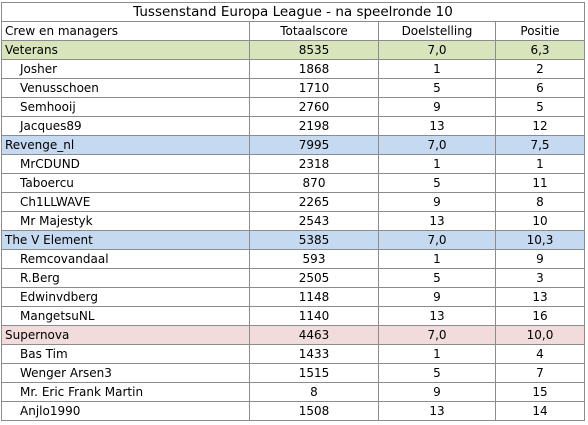  I want to click on member-position: 11, so click(540, 183).